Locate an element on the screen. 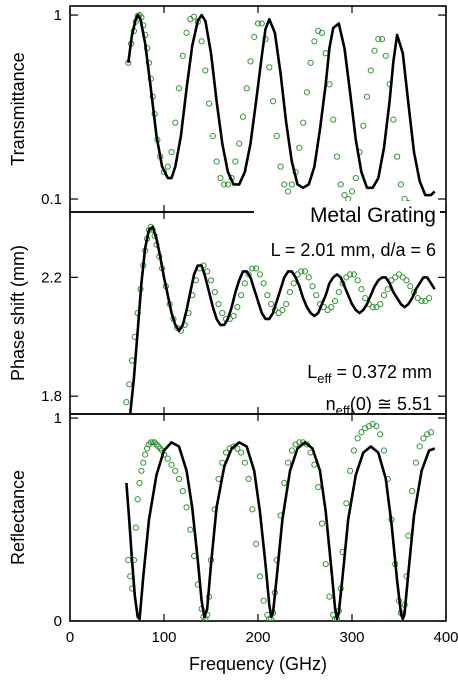  x-tick-label: 100 is located at coordinates (163, 637).